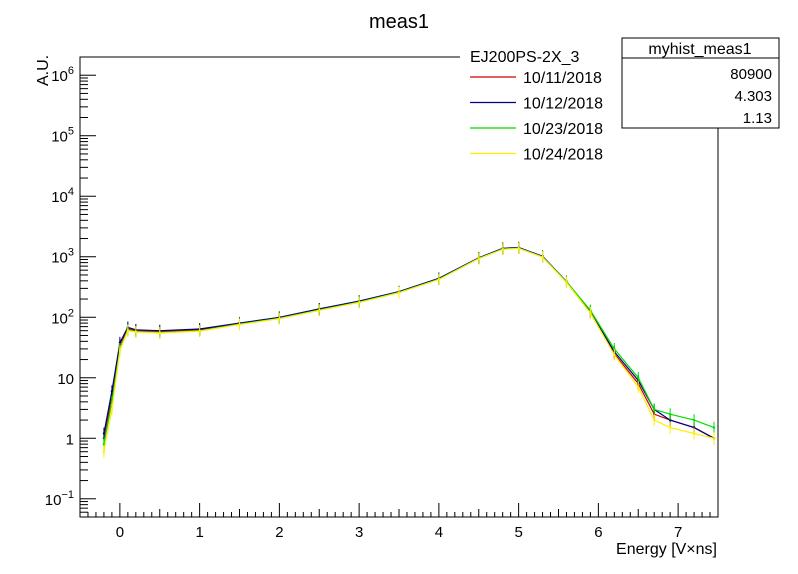 Image resolution: width=798 pixels, height=574 pixels. Describe the element at coordinates (525, 57) in the screenshot. I see `legend-header: EJ200PS-2X_3` at that location.